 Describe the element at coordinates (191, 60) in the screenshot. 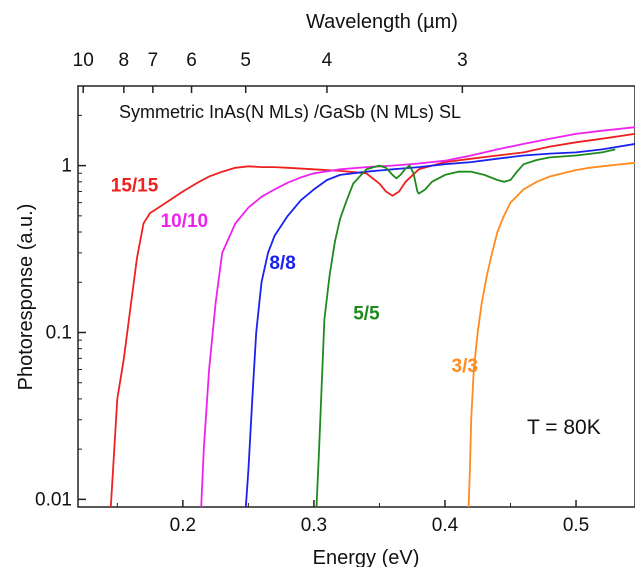

I see `top-tick-label: 6` at that location.